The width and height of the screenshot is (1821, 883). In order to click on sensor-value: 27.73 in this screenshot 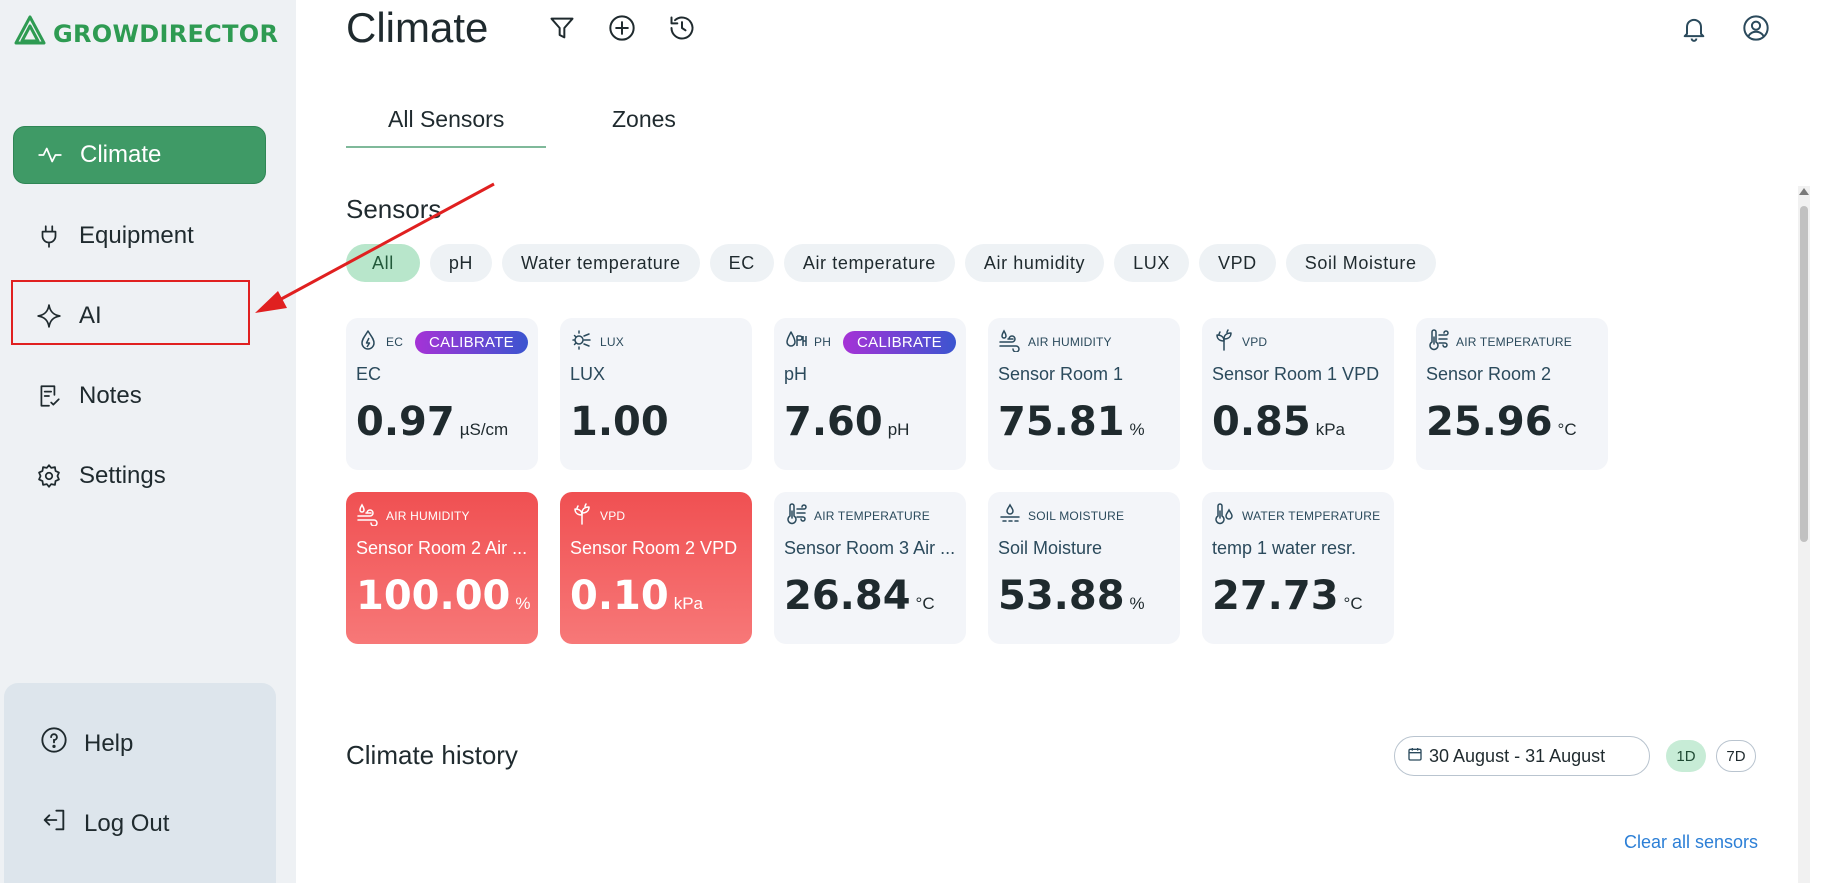, I will do `click(1275, 596)`.